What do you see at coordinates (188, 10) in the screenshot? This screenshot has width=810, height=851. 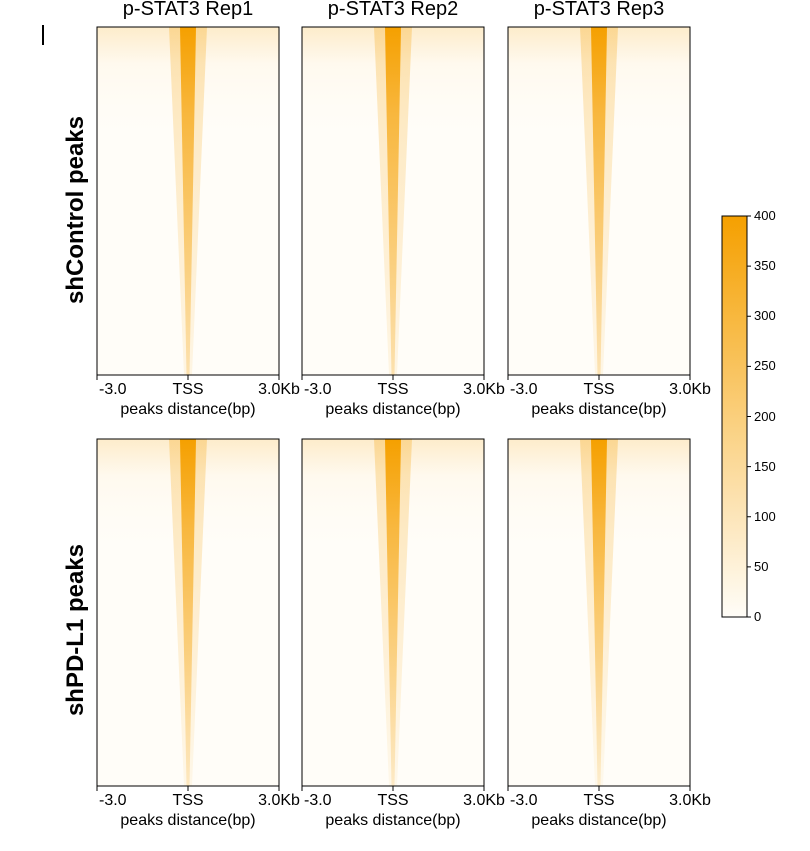 I see `column-title-rep1: p-STAT3 Rep1` at bounding box center [188, 10].